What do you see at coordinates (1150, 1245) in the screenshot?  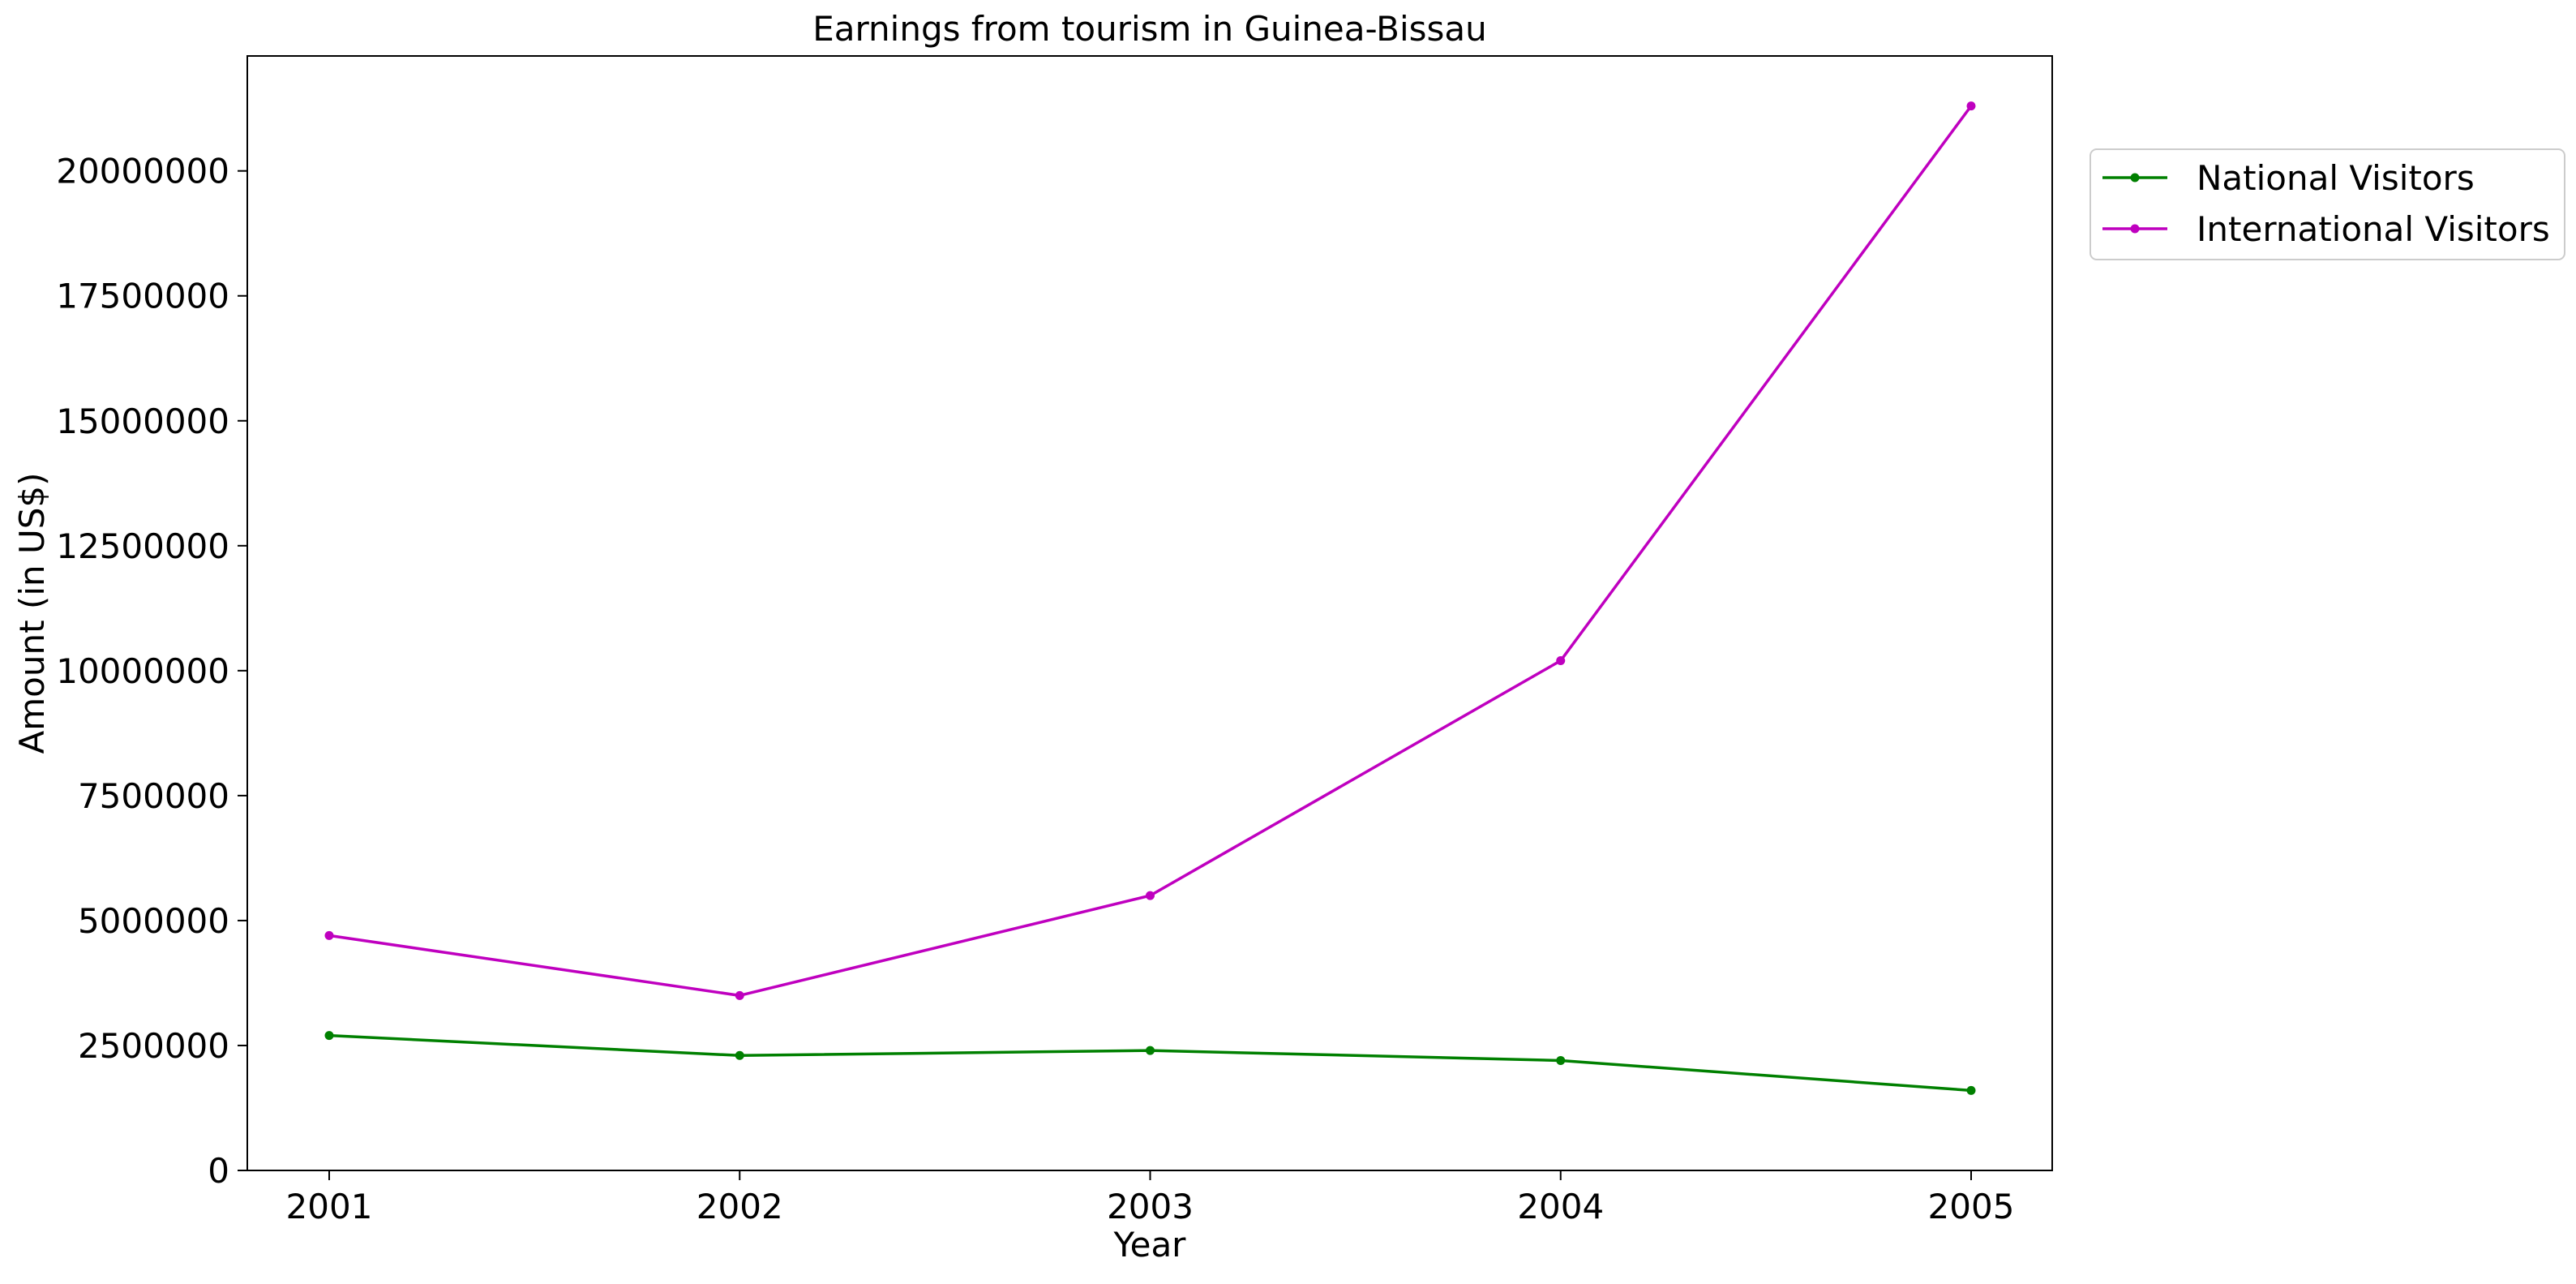 I see `x-axis-label: Year` at bounding box center [1150, 1245].